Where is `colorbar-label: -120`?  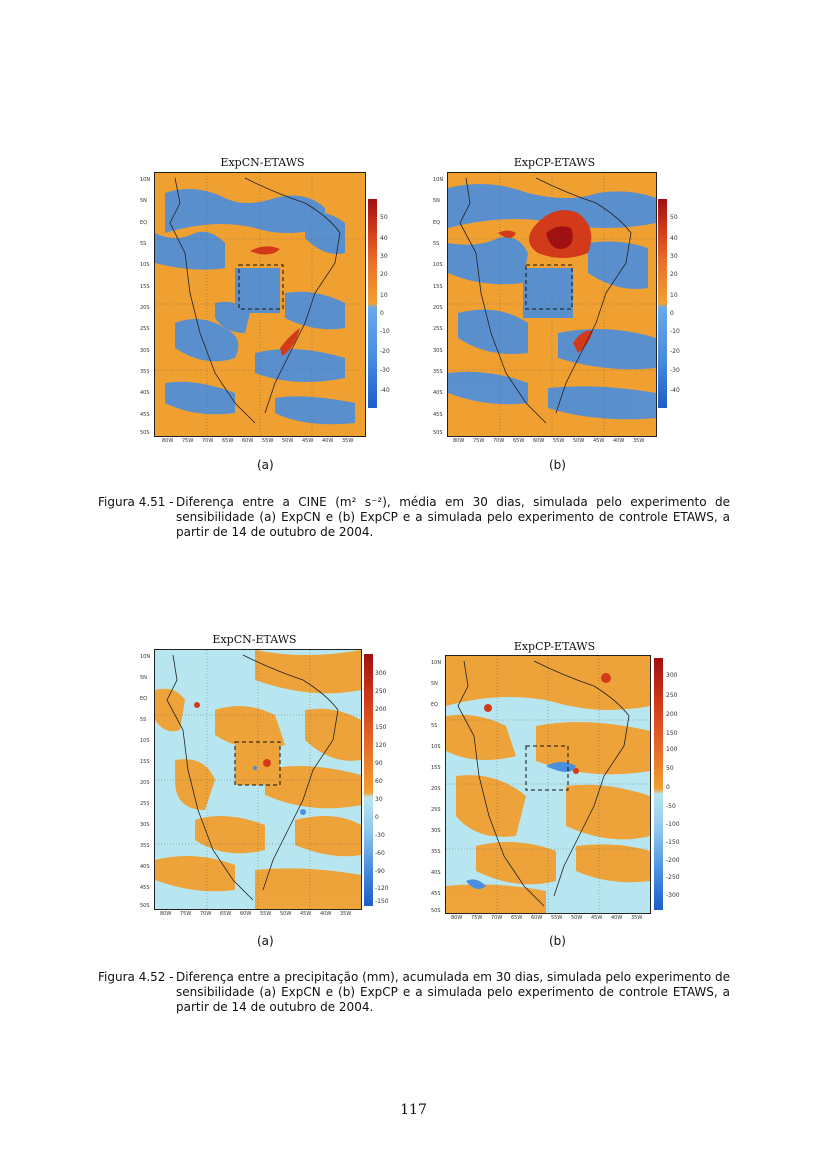 colorbar-label: -120 is located at coordinates (382, 888).